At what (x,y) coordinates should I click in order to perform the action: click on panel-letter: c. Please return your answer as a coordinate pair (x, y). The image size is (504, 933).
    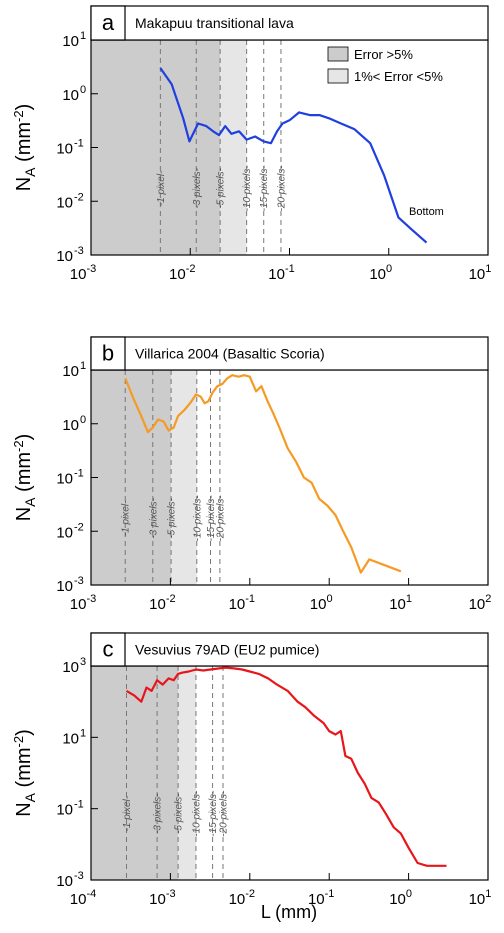
    Looking at the image, I should click on (108, 649).